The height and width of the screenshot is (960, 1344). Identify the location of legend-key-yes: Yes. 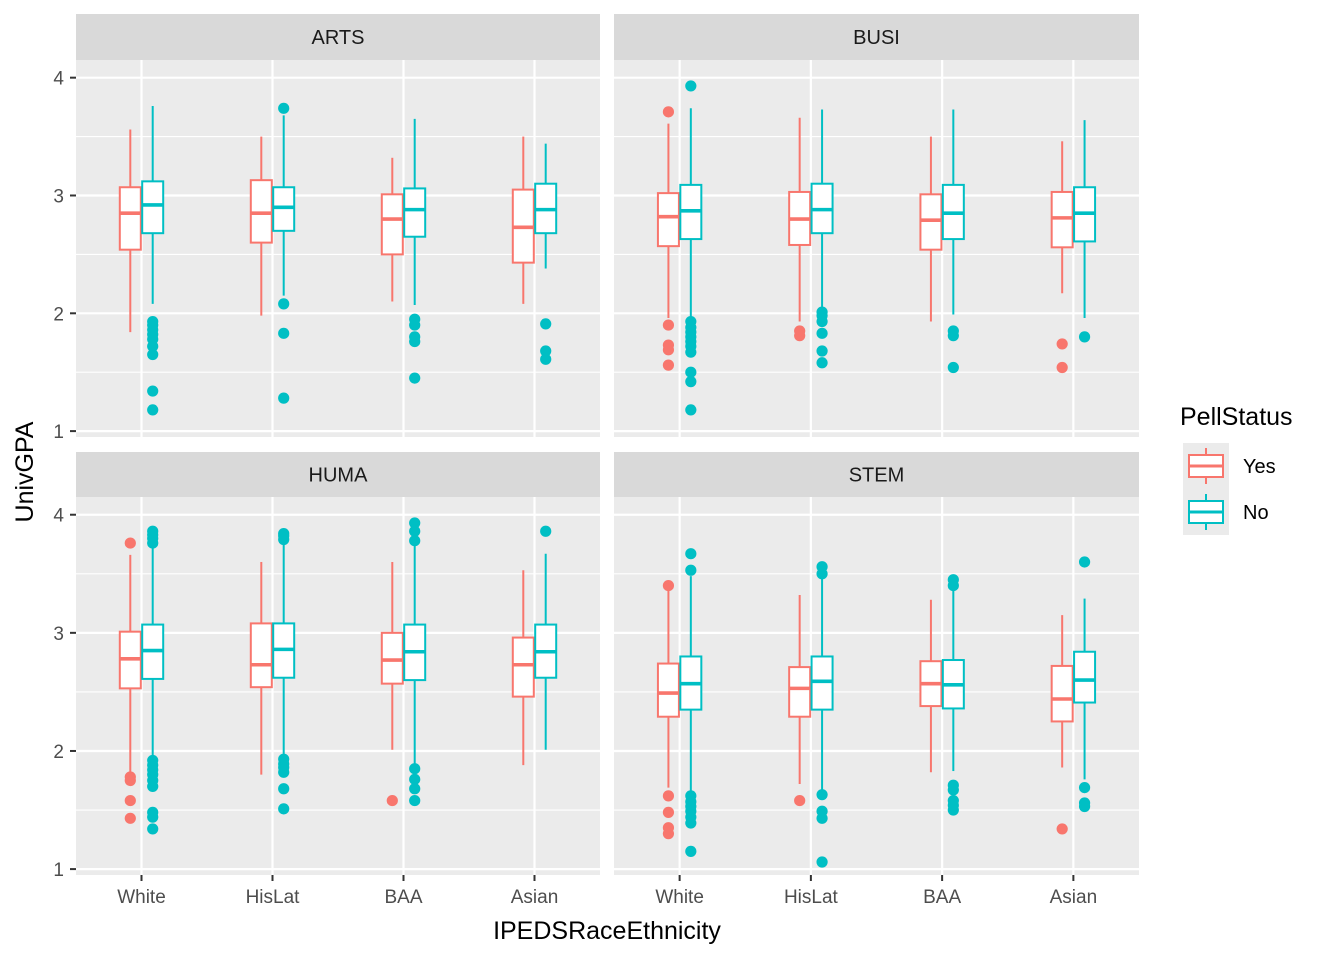
(1229, 466).